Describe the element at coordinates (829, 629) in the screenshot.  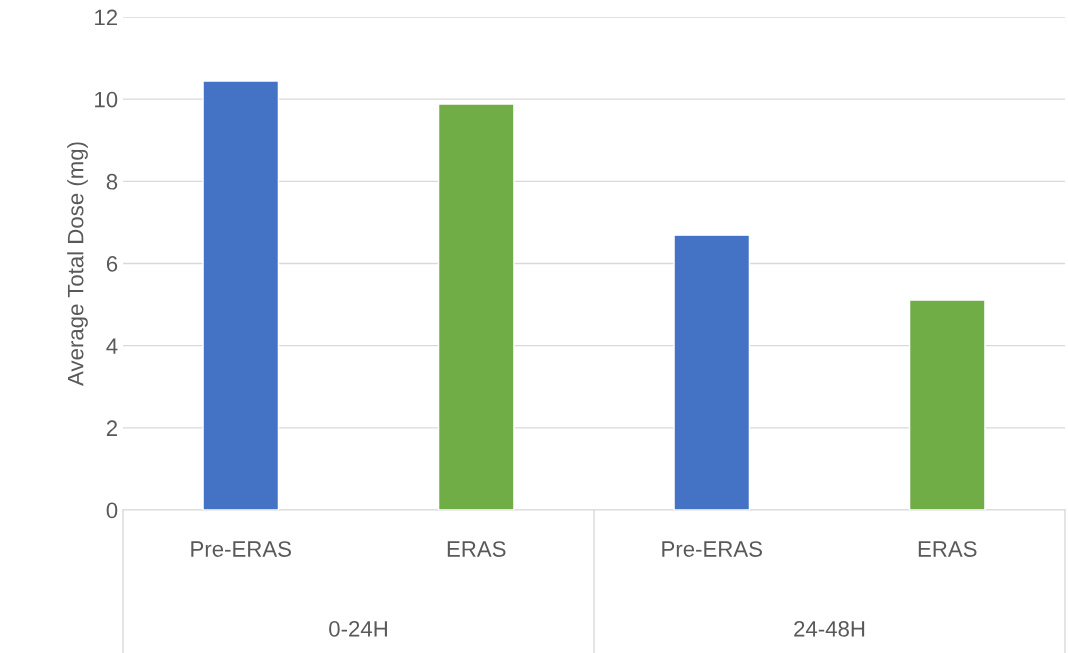
I see `text: 24-48H` at that location.